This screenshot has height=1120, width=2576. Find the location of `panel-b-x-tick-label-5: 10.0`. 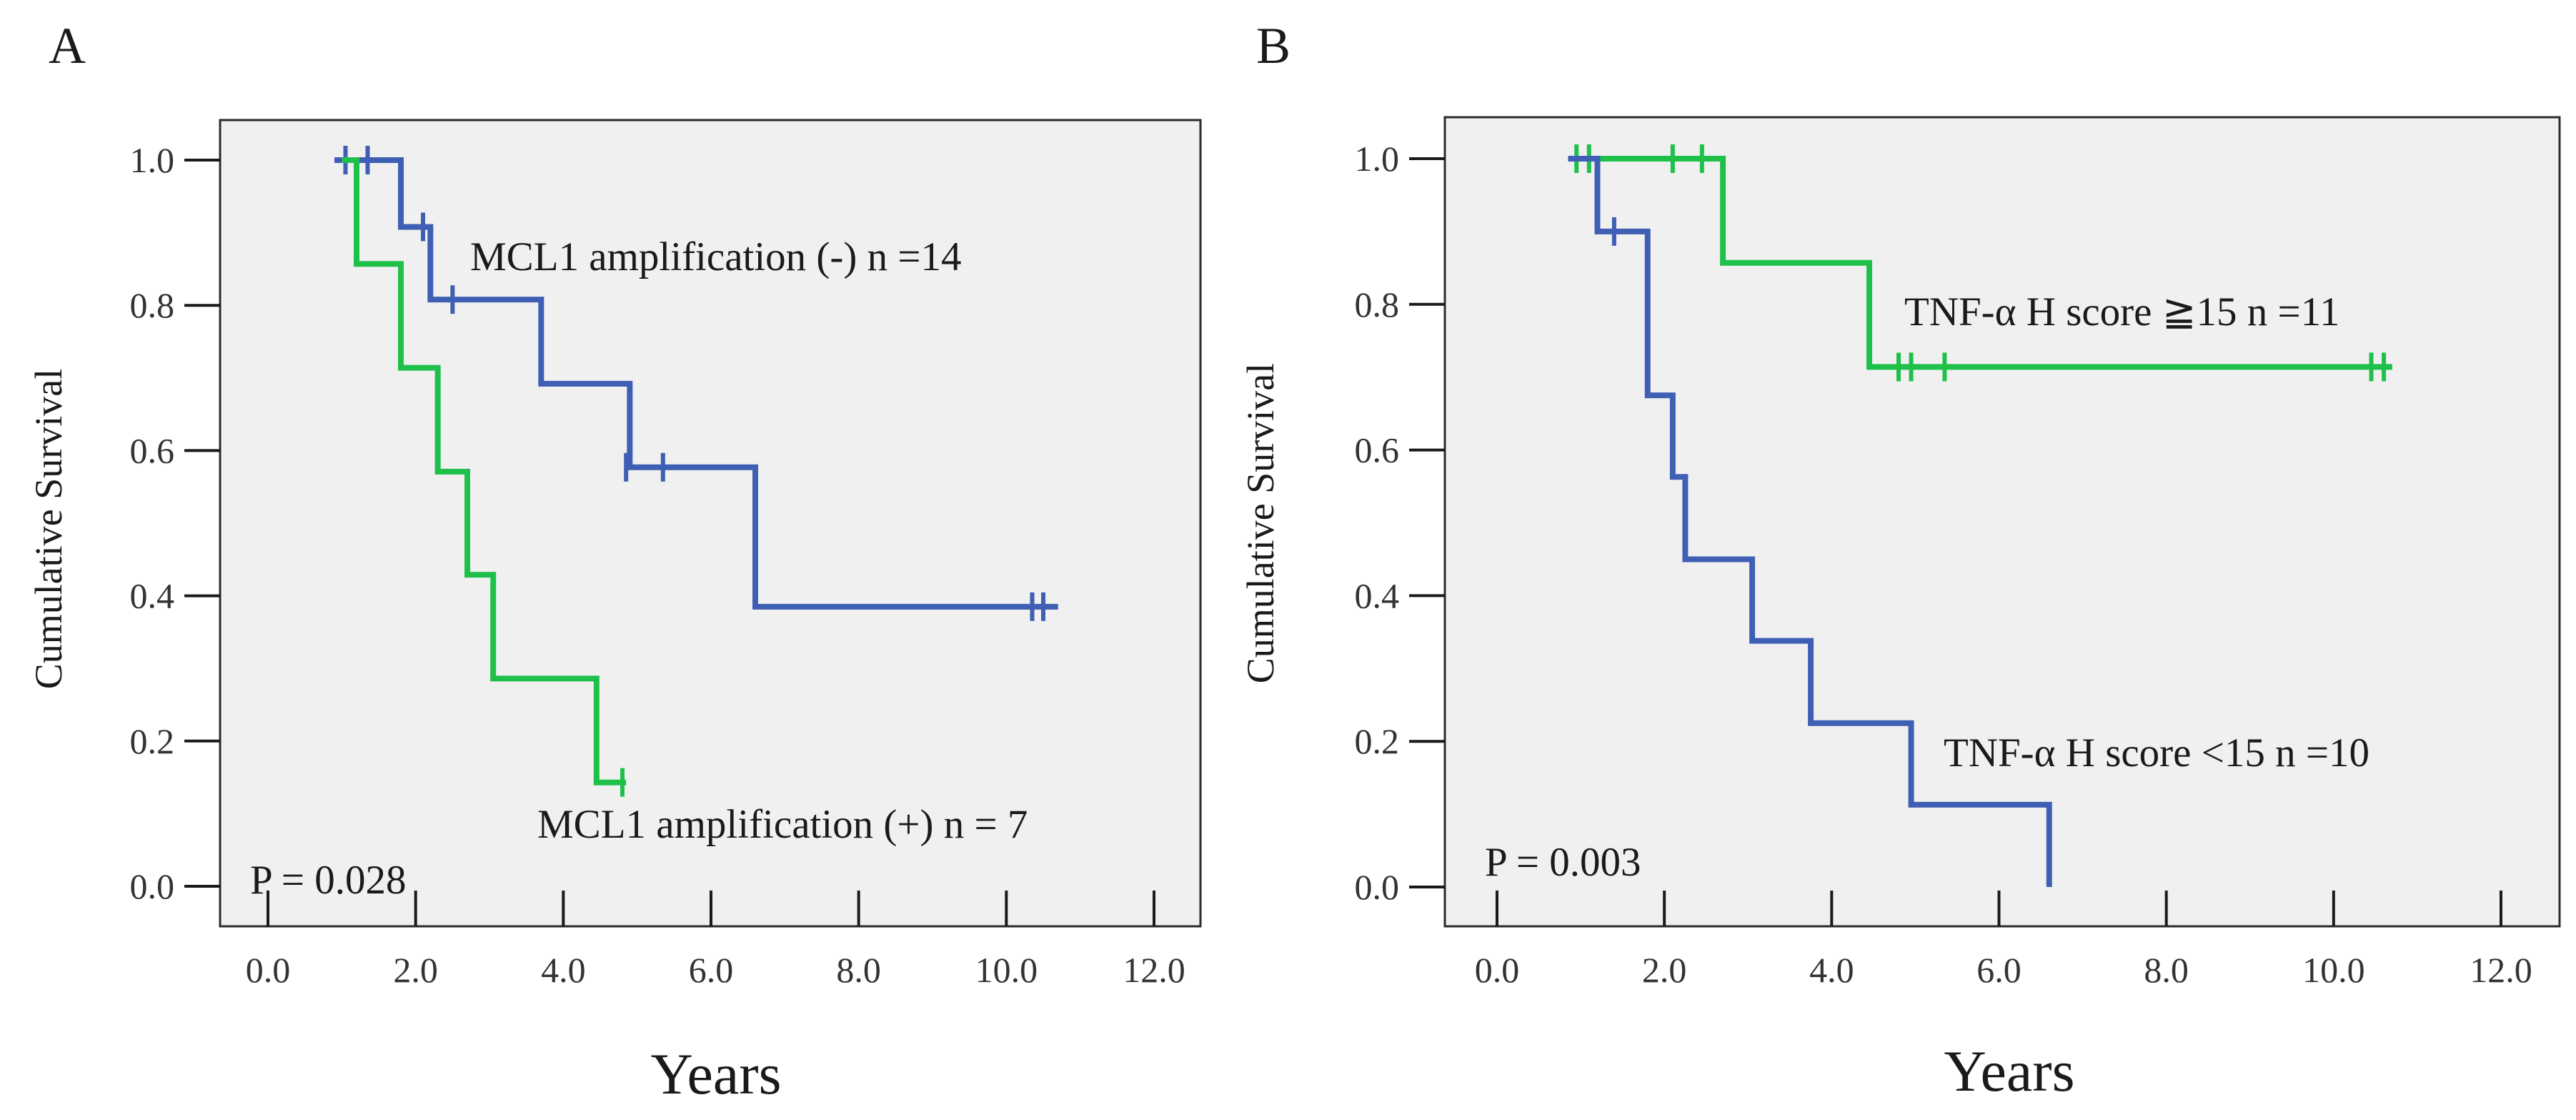

panel-b-x-tick-label-5: 10.0 is located at coordinates (2333, 970).